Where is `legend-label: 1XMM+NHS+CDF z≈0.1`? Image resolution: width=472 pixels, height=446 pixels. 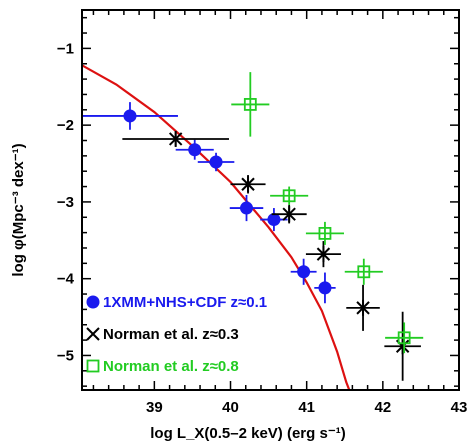 legend-label: 1XMM+NHS+CDF z≈0.1 is located at coordinates (185, 302).